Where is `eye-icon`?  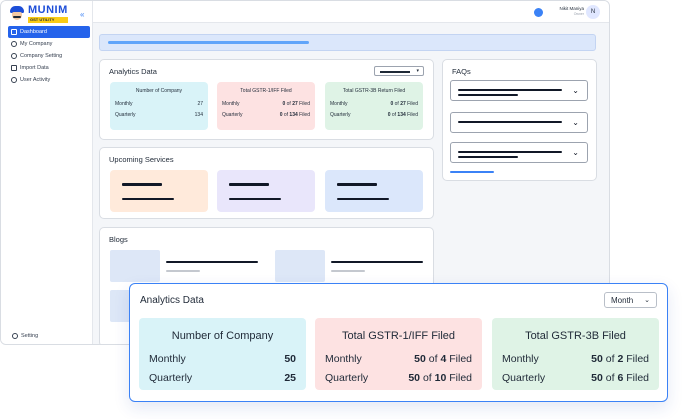 eye-icon is located at coordinates (14, 44).